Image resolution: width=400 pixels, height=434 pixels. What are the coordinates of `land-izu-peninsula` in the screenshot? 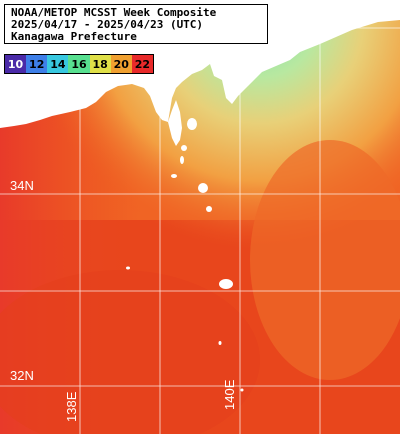 It's located at (175, 123).